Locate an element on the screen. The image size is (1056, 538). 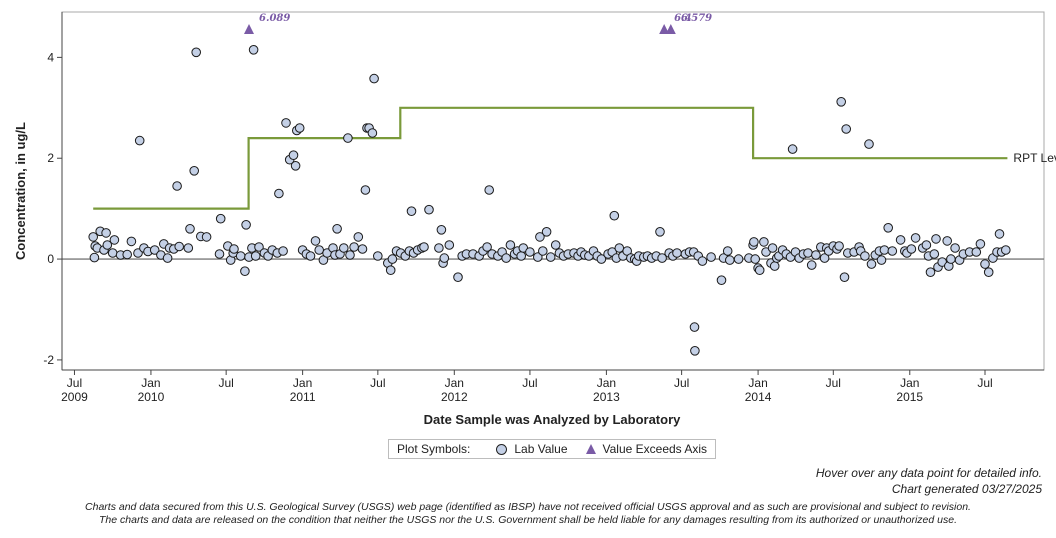
y-axis-title: Concentration, in ug/L is located at coordinates (20, 191).